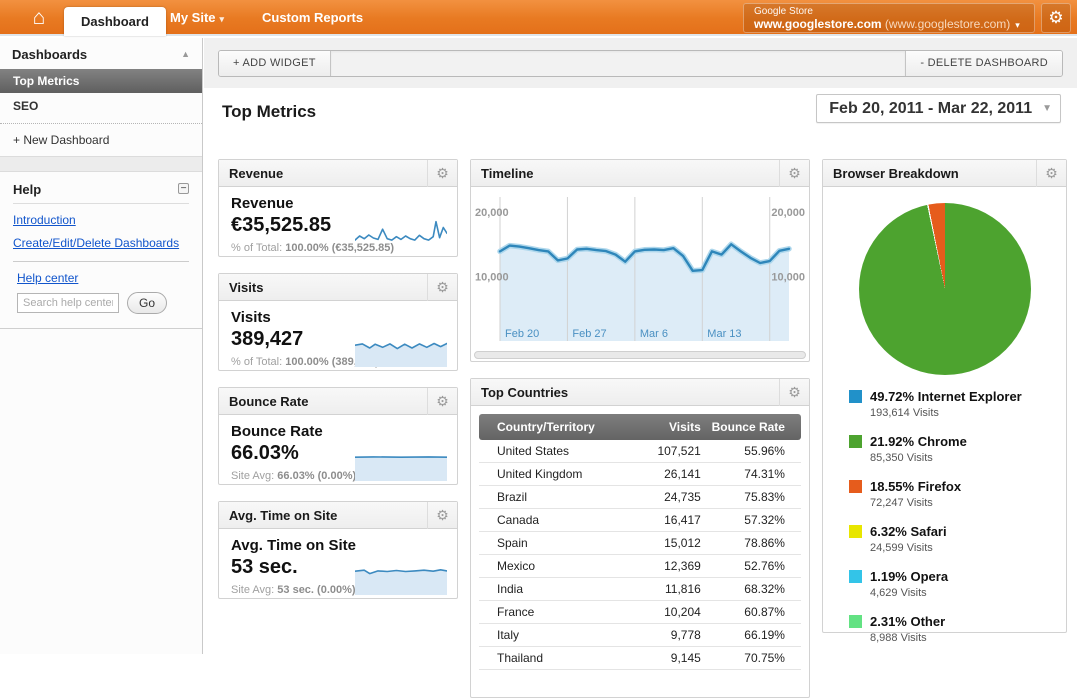 The image size is (1077, 698). What do you see at coordinates (265, 453) in the screenshot?
I see `metric-value: 66.03%` at bounding box center [265, 453].